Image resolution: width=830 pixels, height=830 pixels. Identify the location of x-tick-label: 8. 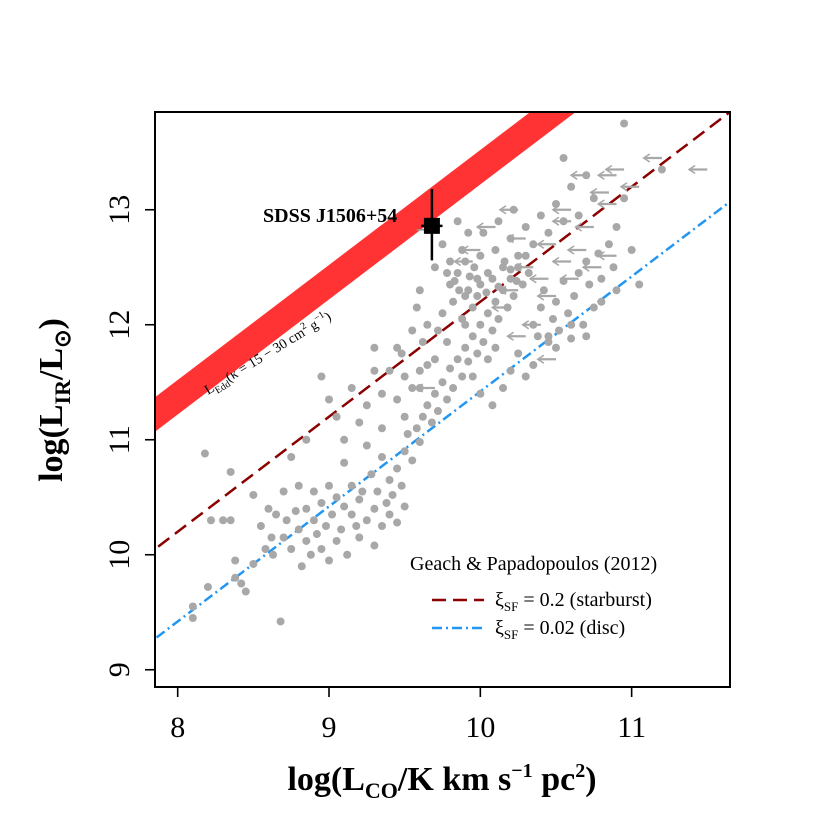
(177, 727).